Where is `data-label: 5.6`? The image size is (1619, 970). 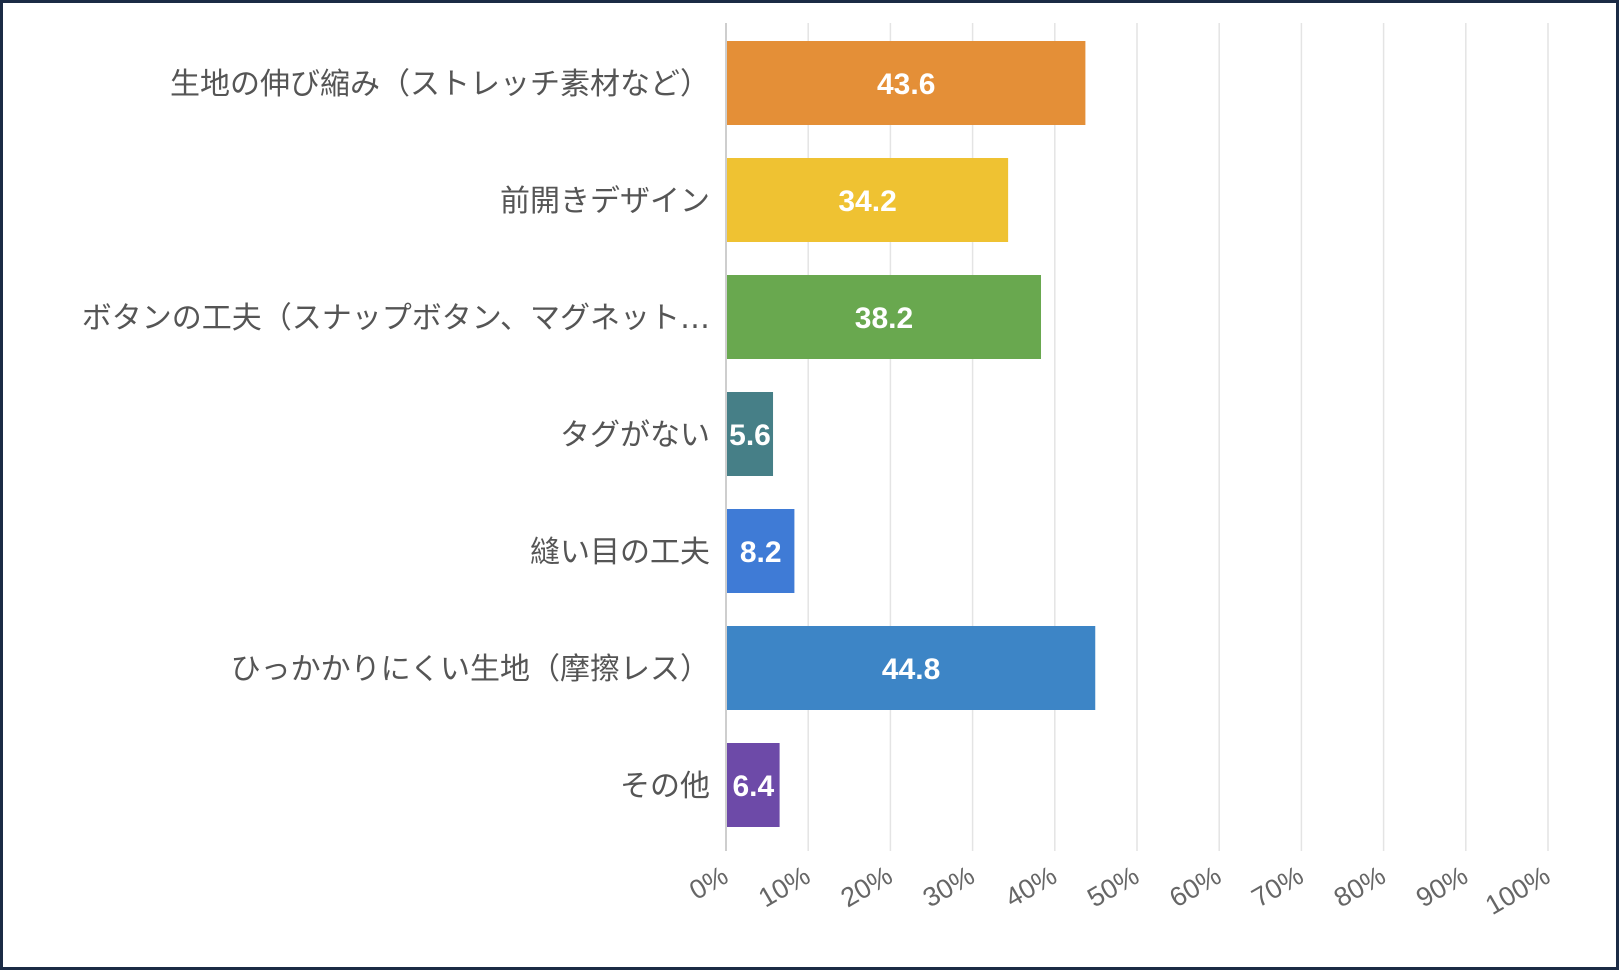 data-label: 5.6 is located at coordinates (750, 435).